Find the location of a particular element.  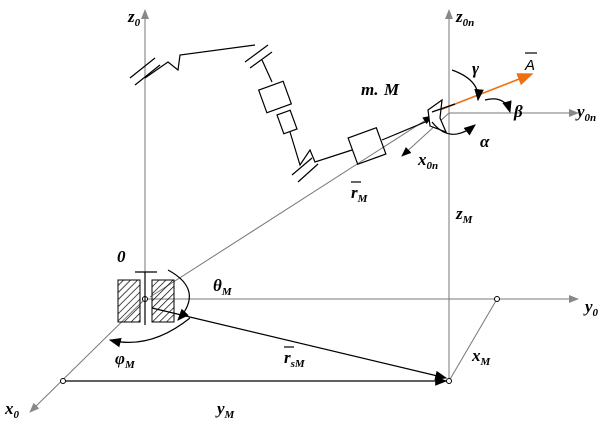

label-main: θ is located at coordinates (217, 285).